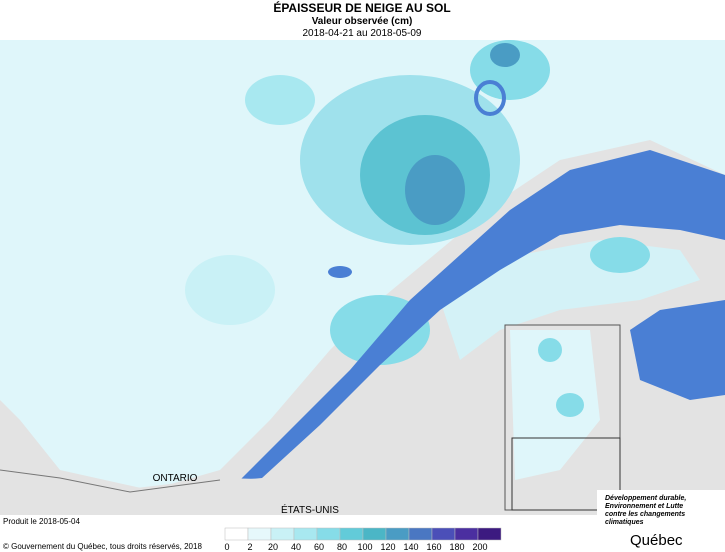 The image size is (725, 552). What do you see at coordinates (645, 498) in the screenshot?
I see `logo-line: Développement durable,` at bounding box center [645, 498].